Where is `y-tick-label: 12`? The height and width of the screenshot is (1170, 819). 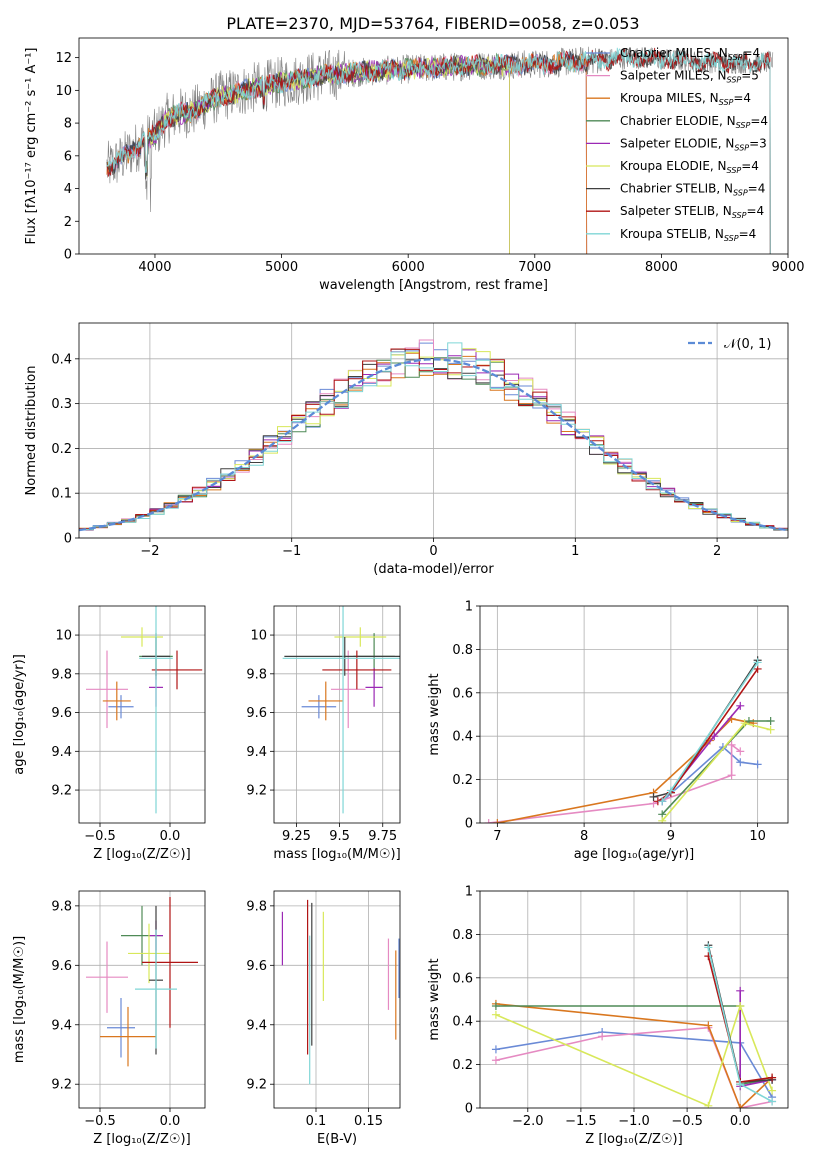
y-tick-label: 12 is located at coordinates (63, 58).